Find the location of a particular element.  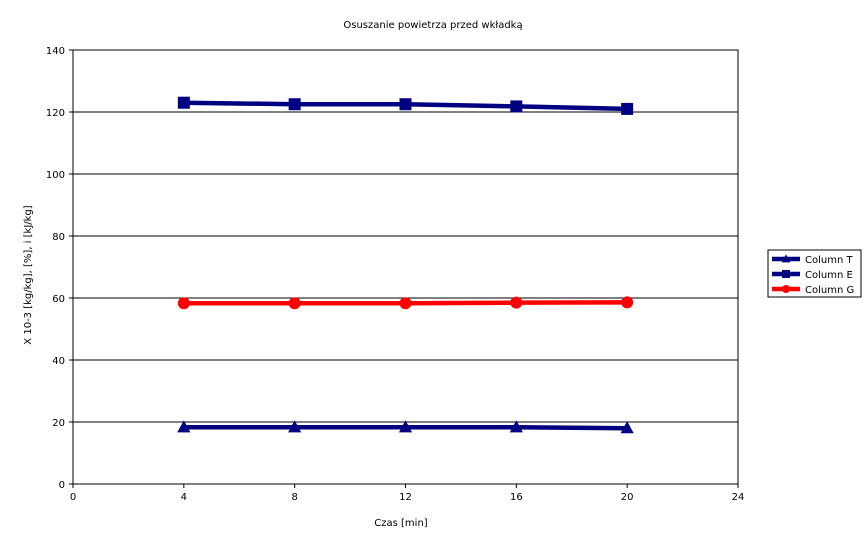

x-axis: 0 4 8 12 16 20 24 is located at coordinates (407, 493).